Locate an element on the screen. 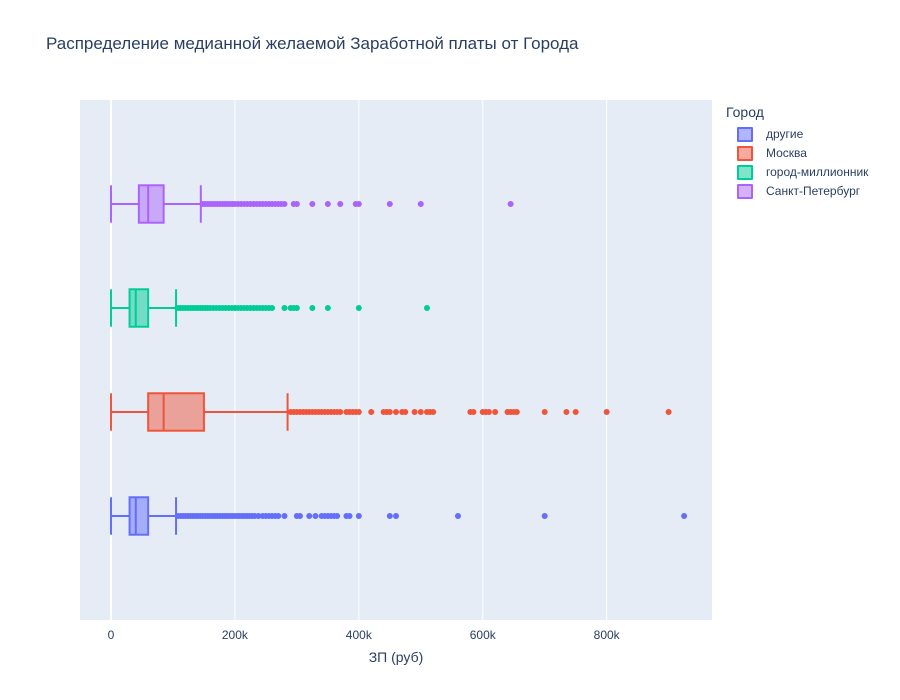  legend-label: другие is located at coordinates (785, 133).